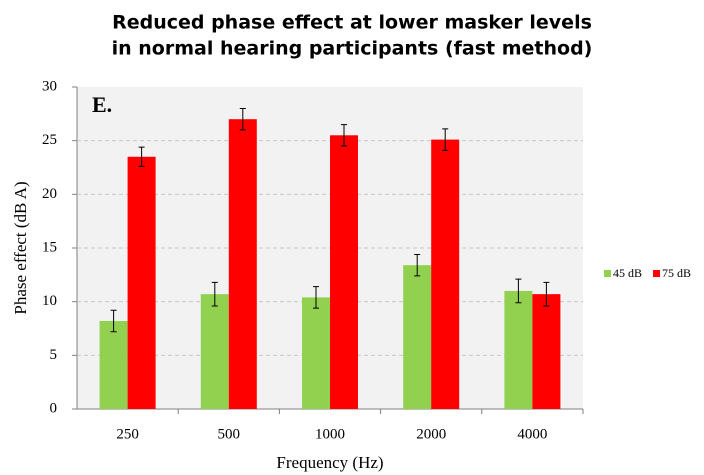 Image resolution: width=704 pixels, height=475 pixels. Describe the element at coordinates (49, 194) in the screenshot. I see `y-tick-label: 20` at that location.